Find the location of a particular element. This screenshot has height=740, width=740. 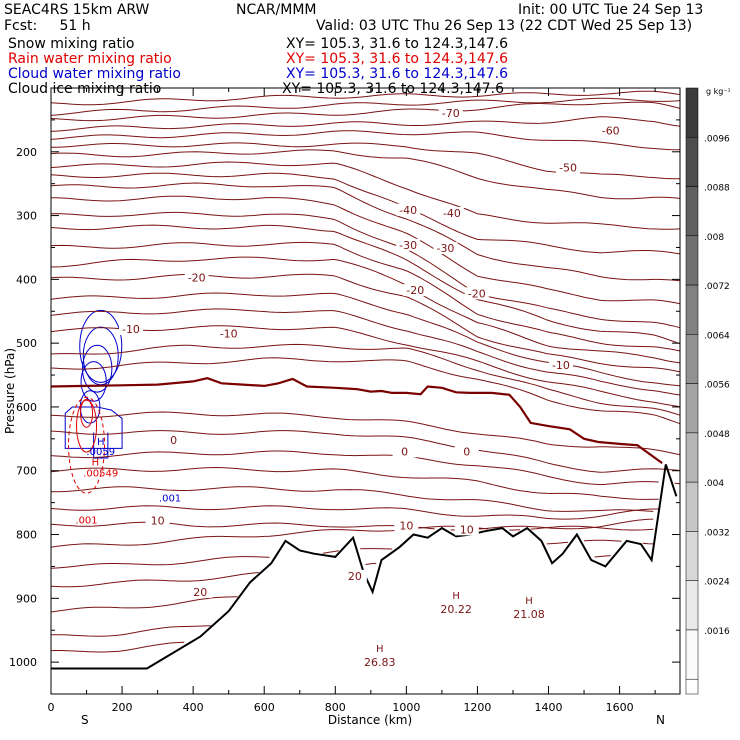

zero-isotherm-line is located at coordinates (356, 420).